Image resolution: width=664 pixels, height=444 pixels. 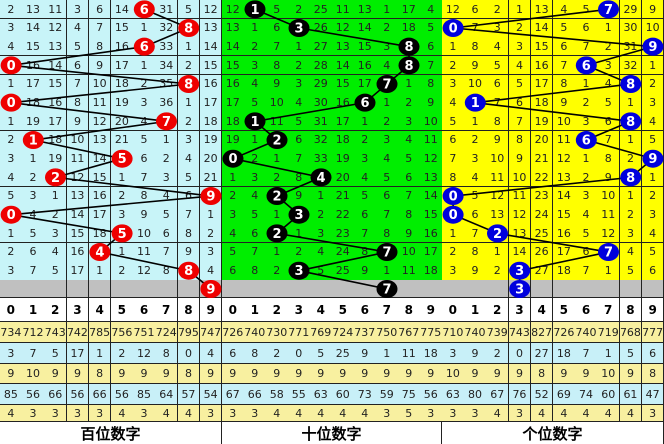 I want to click on stat-cell: 10, so click(x=33, y=374).